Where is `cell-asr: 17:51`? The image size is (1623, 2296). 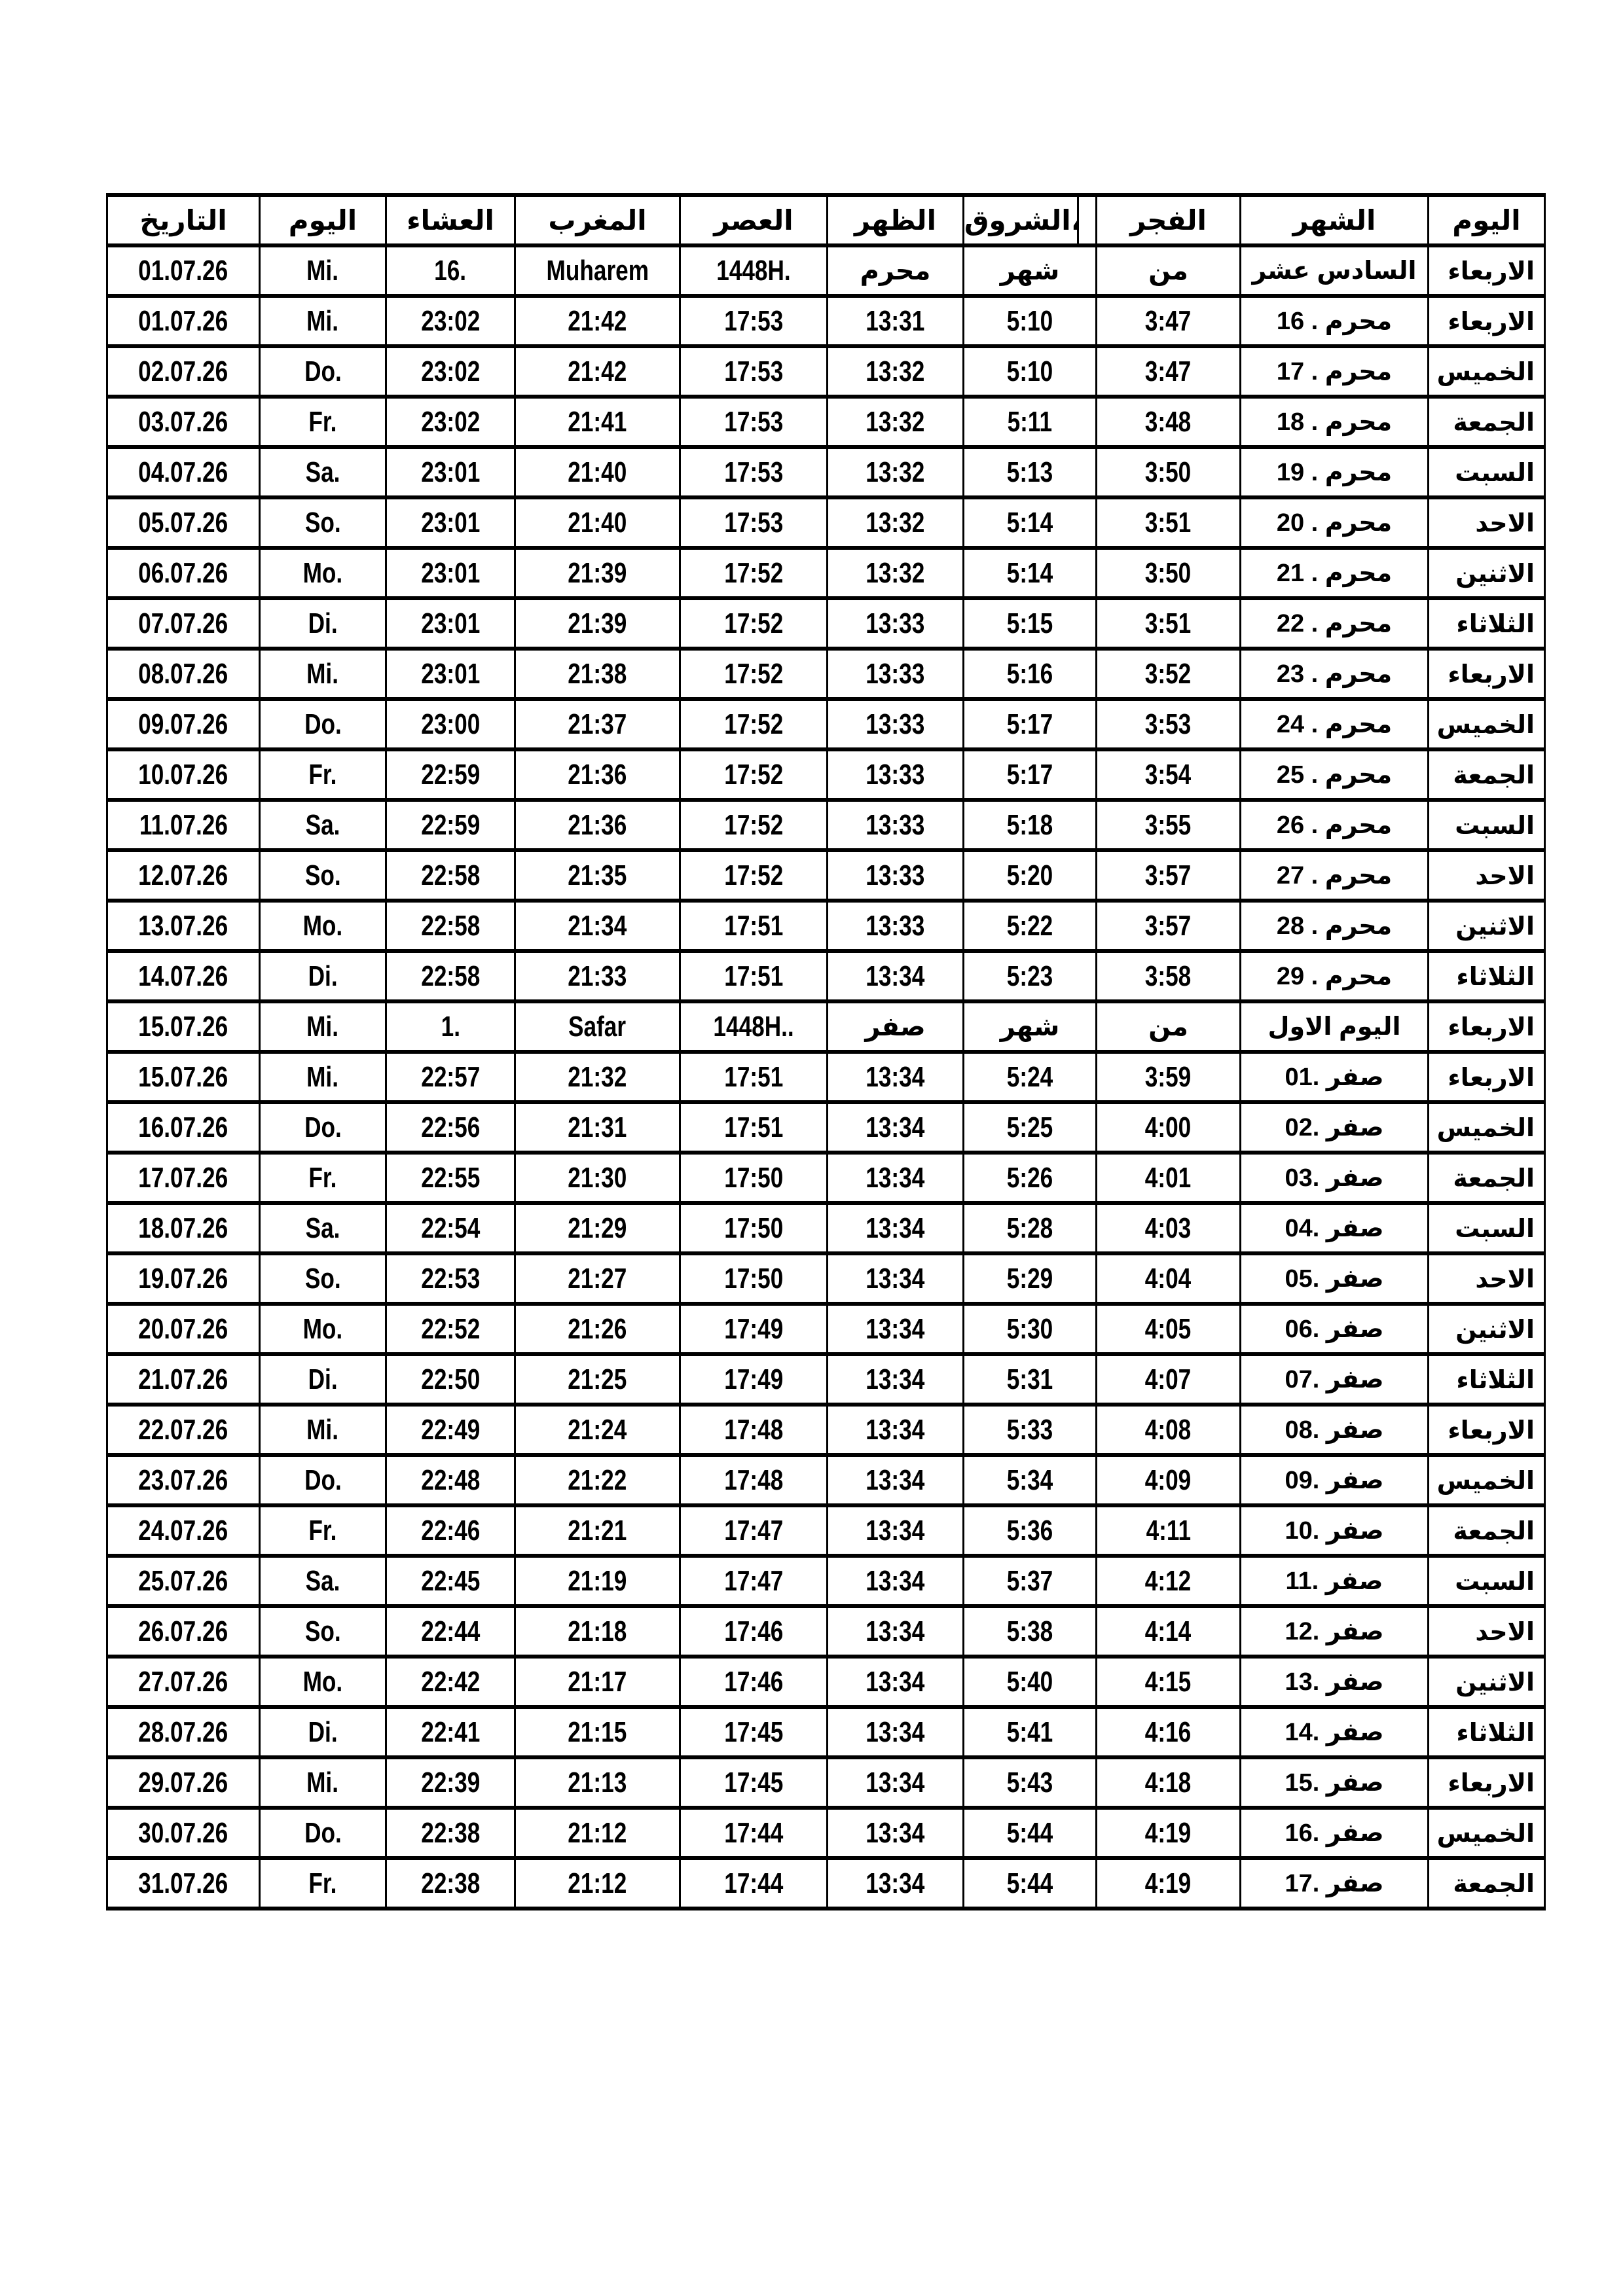 cell-asr: 17:51 is located at coordinates (753, 926).